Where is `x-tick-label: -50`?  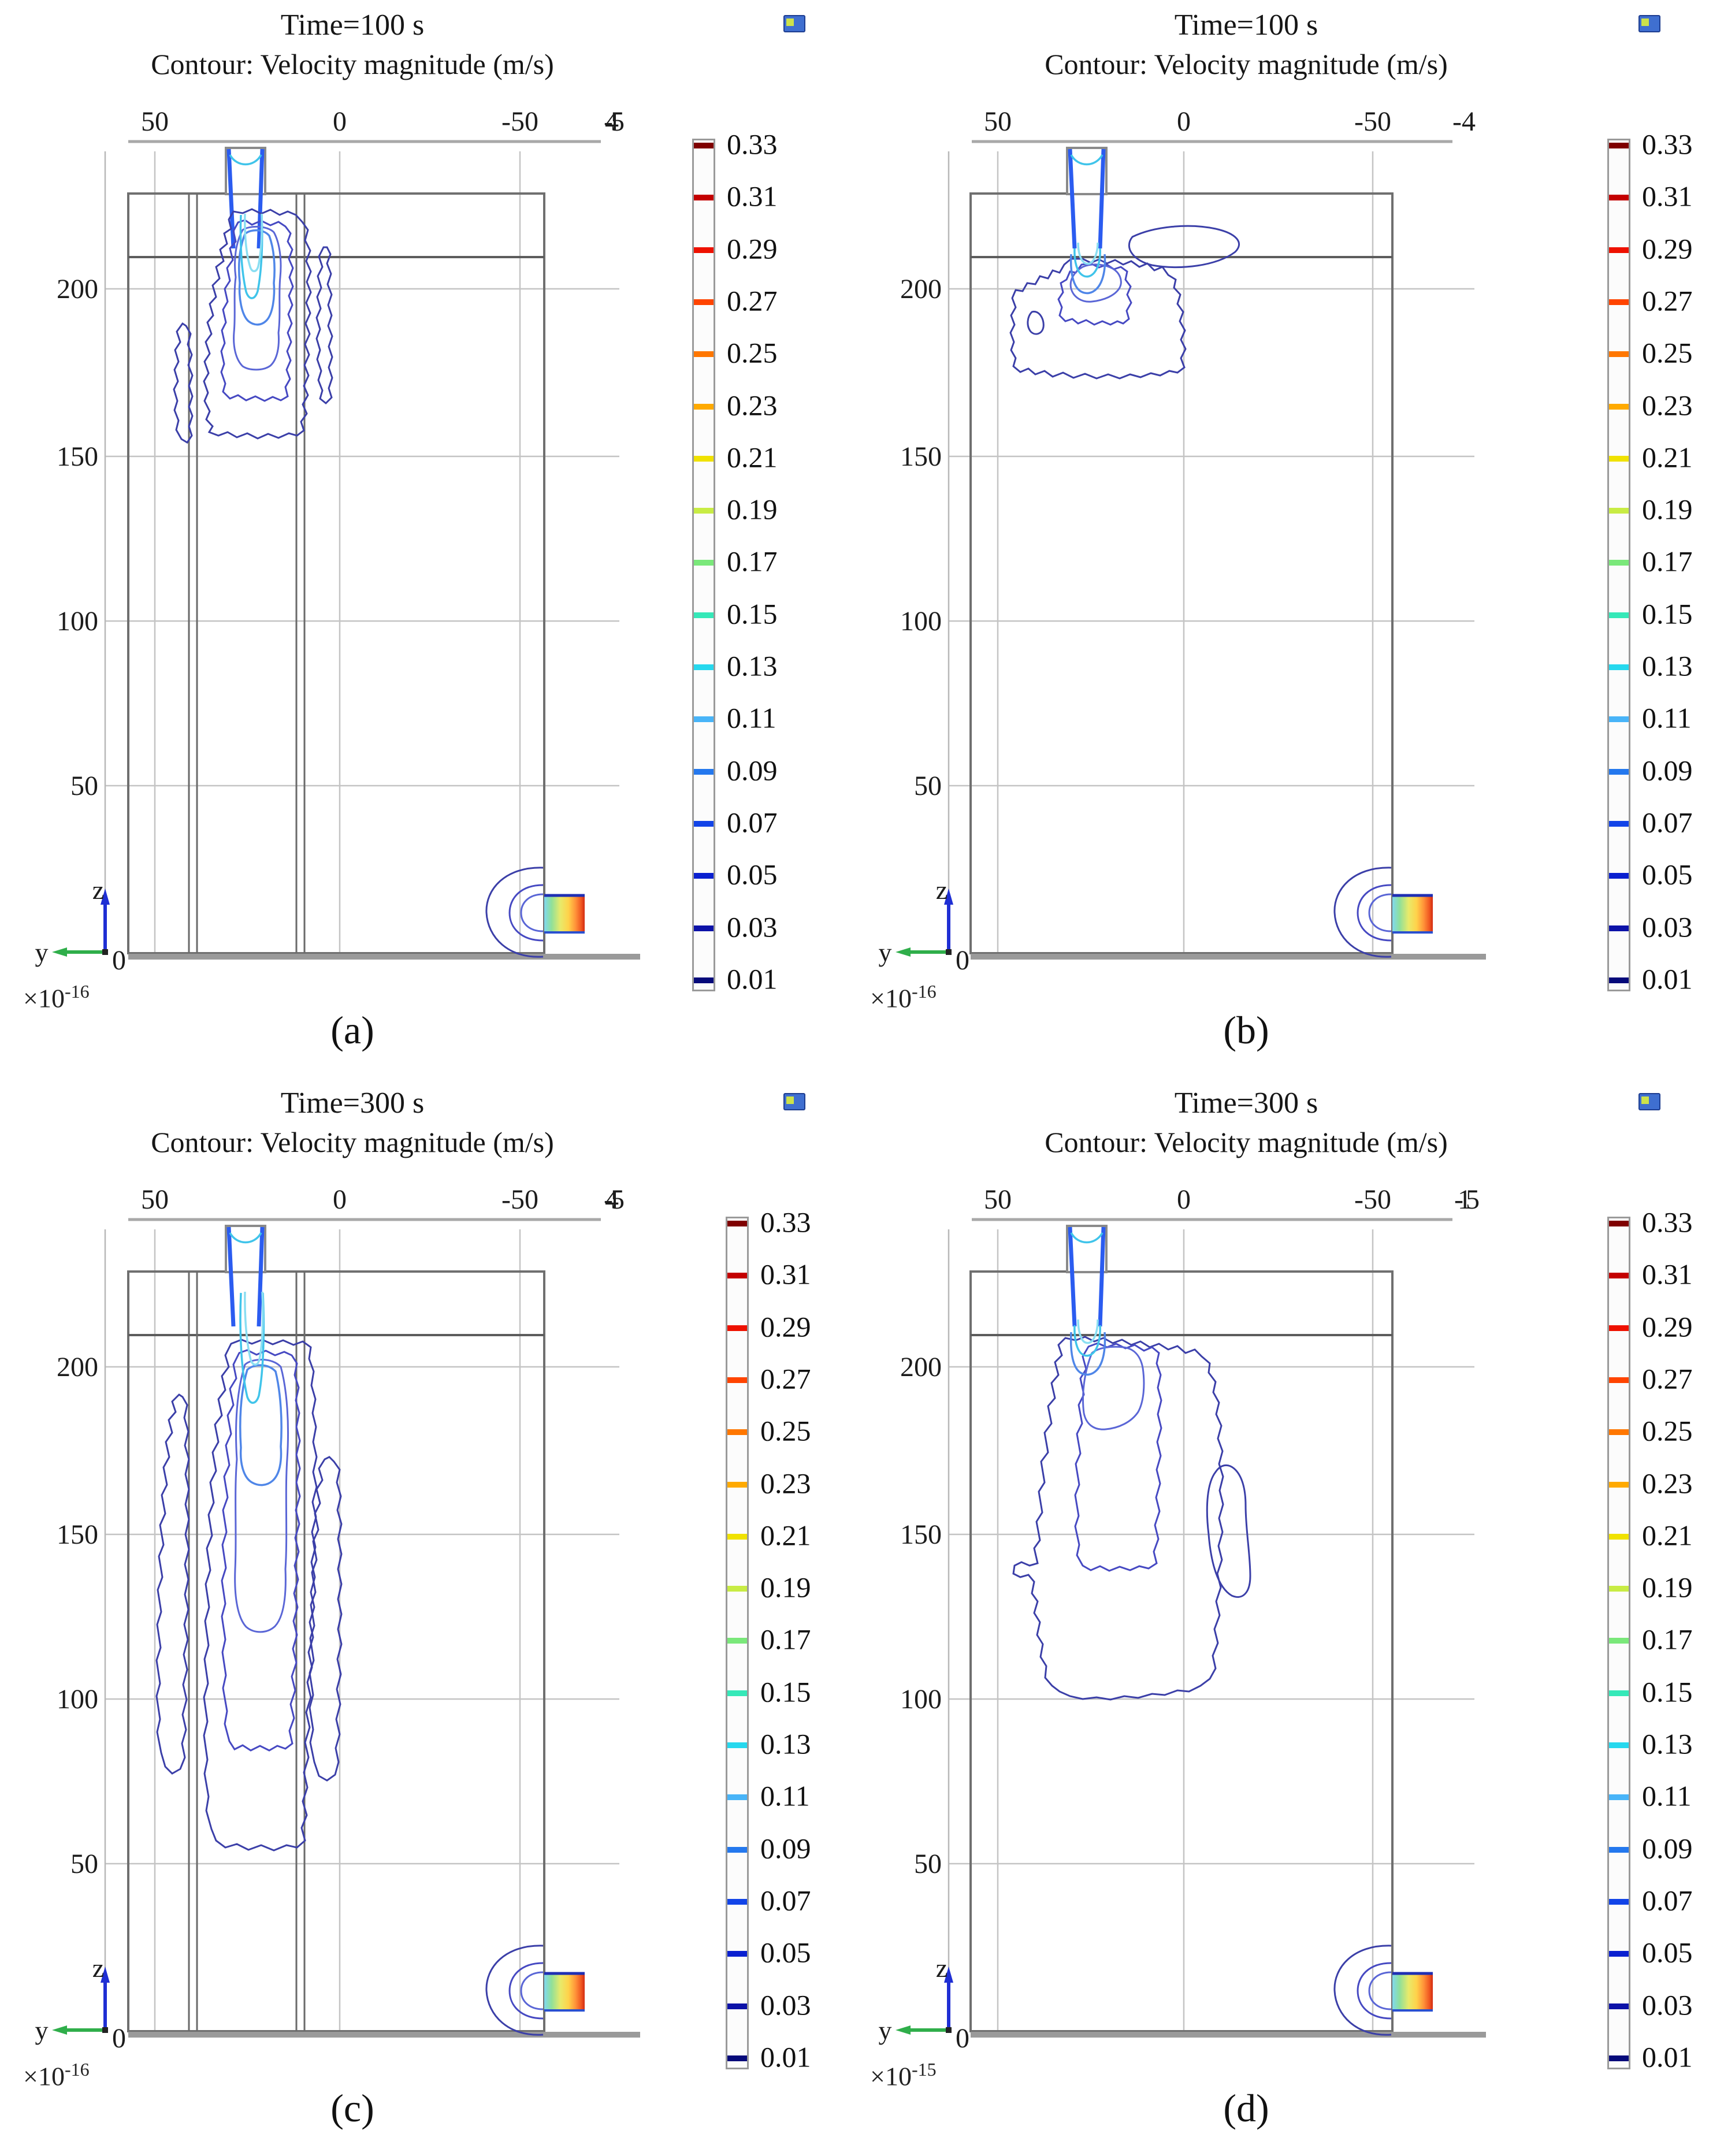
x-tick-label: -50 is located at coordinates (519, 1199).